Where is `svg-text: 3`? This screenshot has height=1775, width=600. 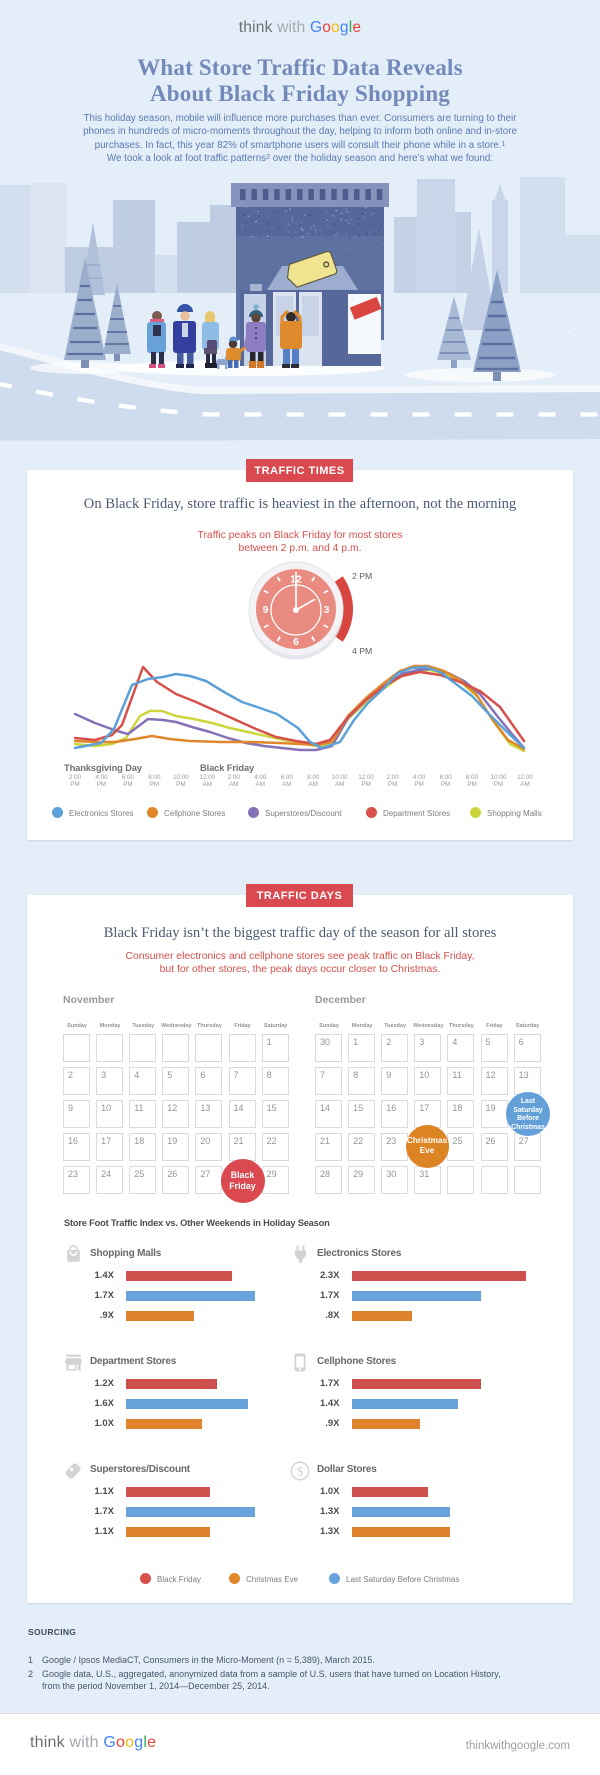
svg-text: 3 is located at coordinates (327, 610).